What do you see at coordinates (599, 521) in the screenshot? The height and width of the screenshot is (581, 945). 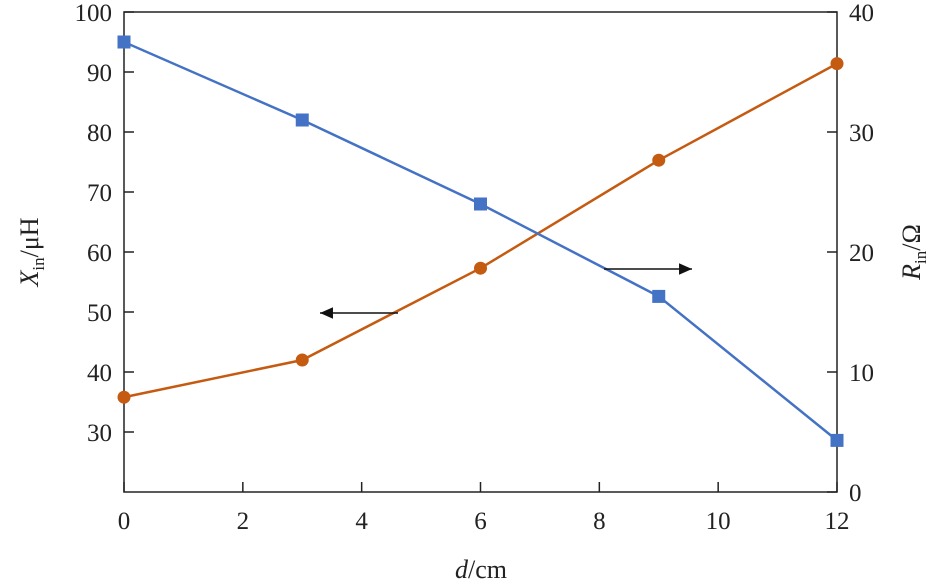 I see `x-tick-label: 8` at bounding box center [599, 521].